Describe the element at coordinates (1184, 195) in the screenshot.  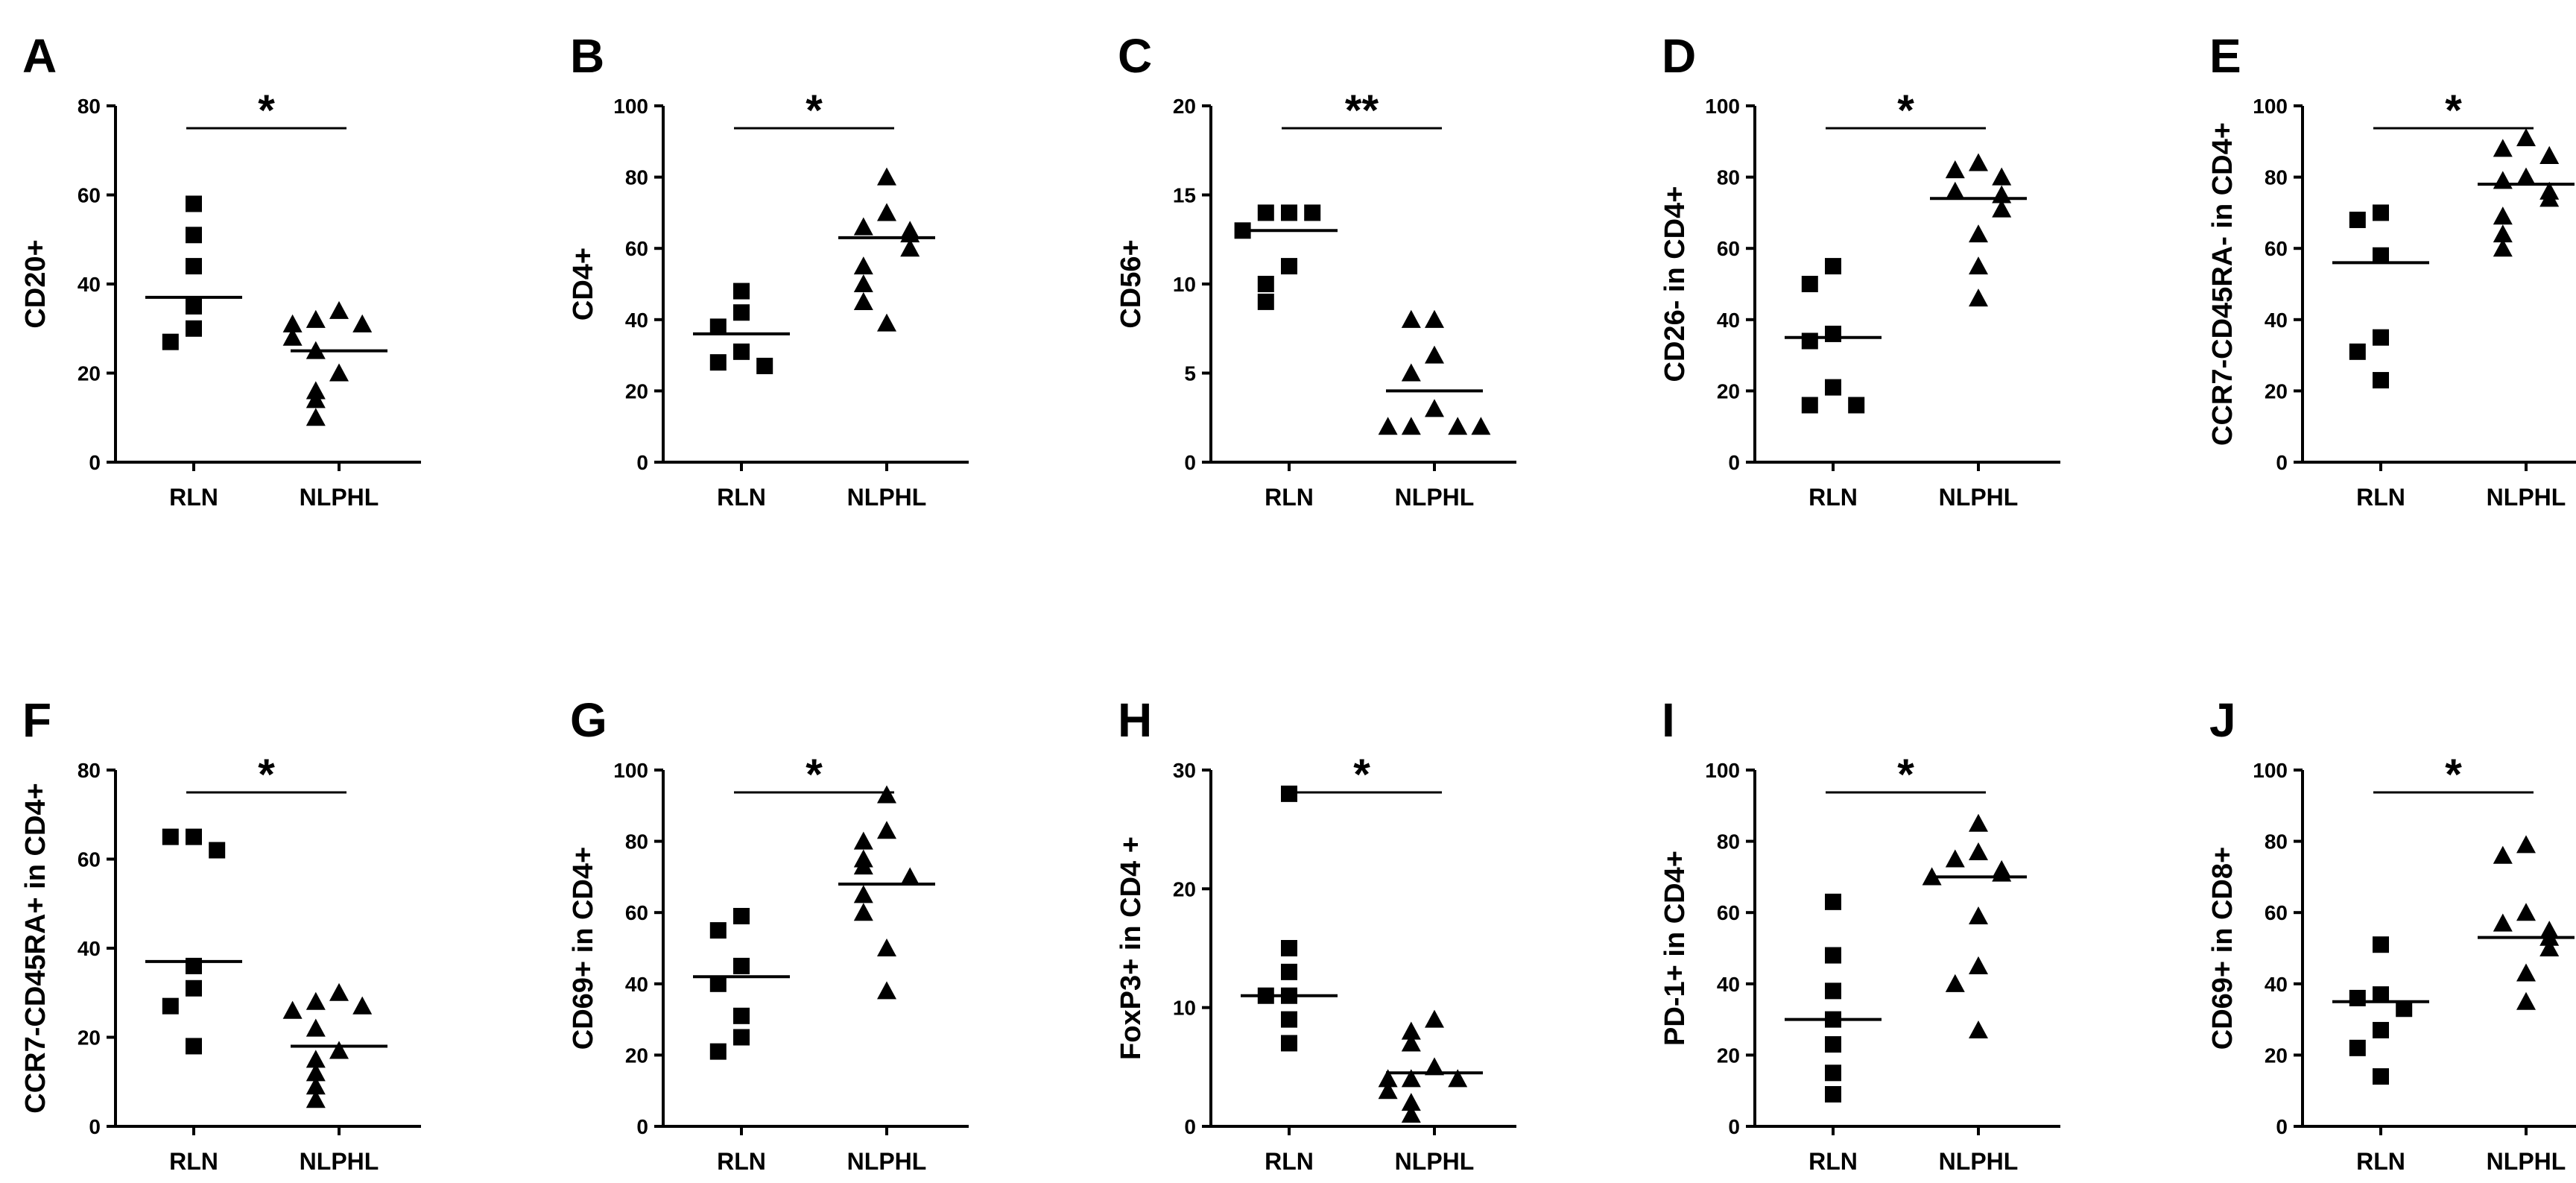
I see `y-tick-label: 15` at that location.